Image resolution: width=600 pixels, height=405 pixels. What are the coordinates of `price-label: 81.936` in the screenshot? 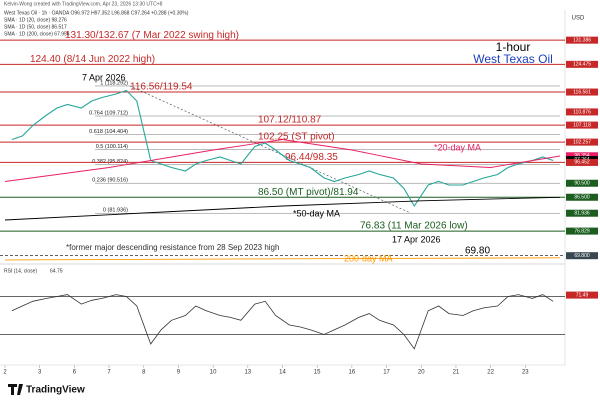 It's located at (582, 214).